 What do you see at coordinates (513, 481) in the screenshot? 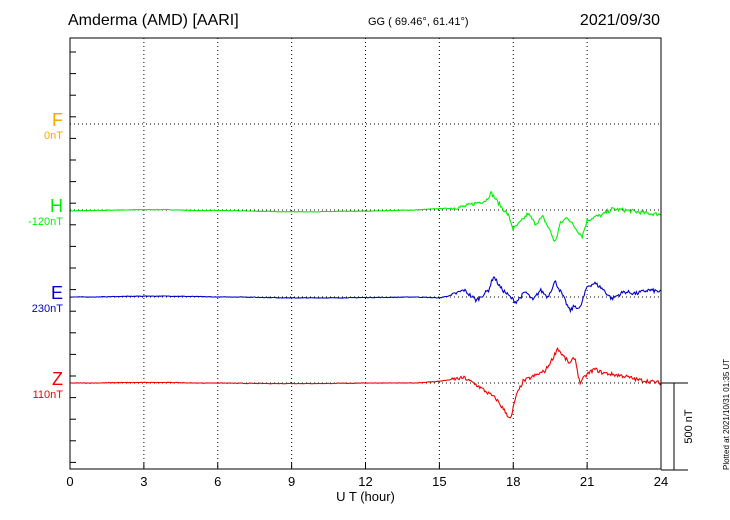
I see `x-tick-label: 18` at bounding box center [513, 481].